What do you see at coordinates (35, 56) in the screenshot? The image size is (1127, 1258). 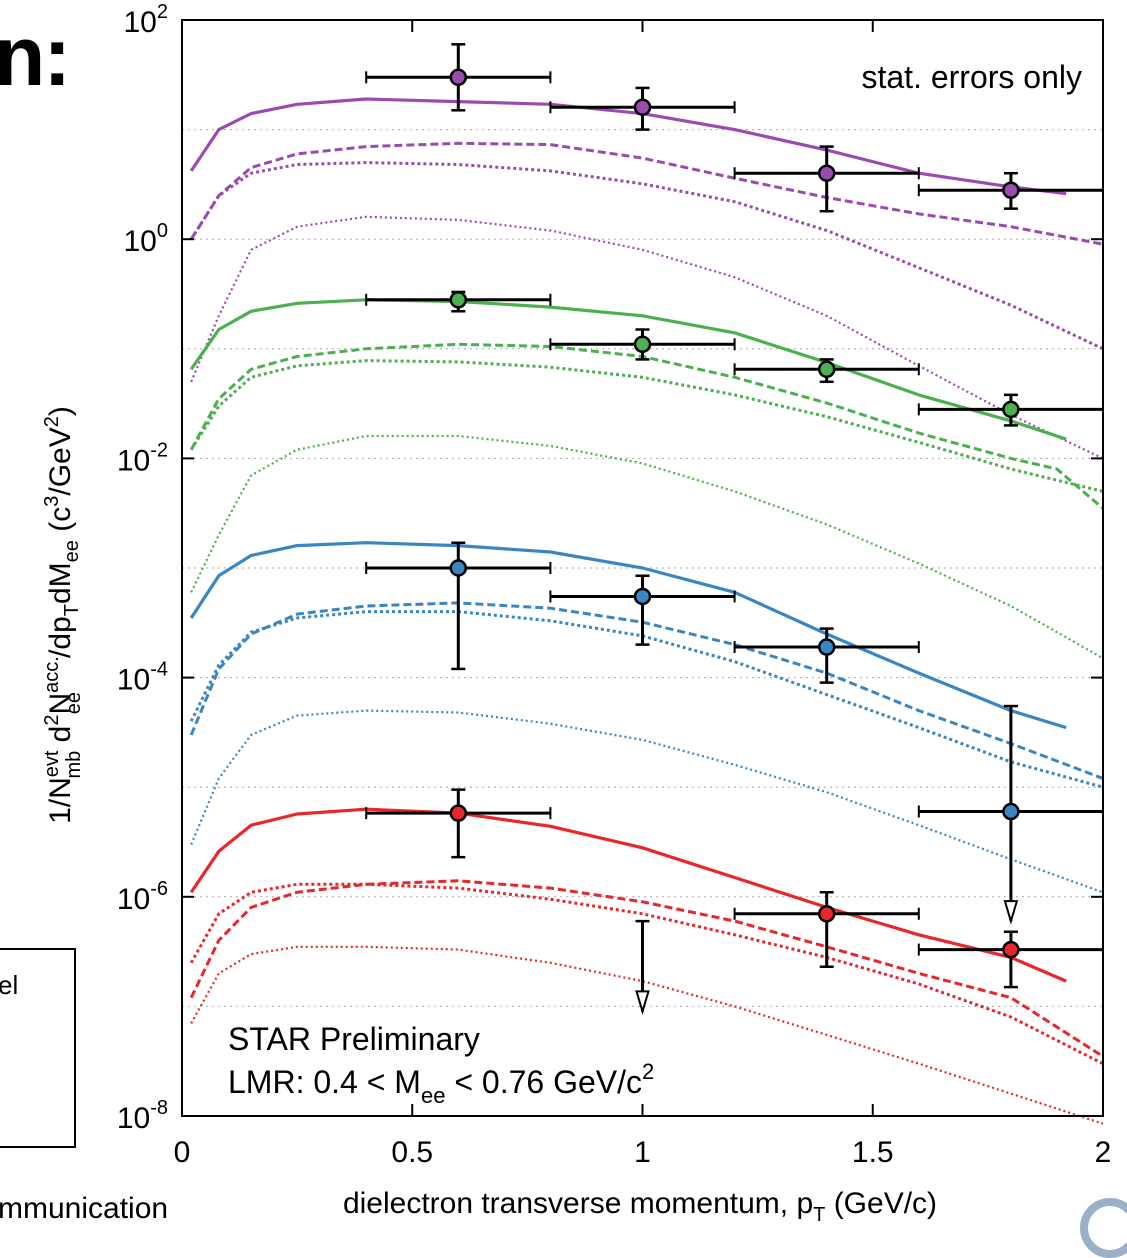 I see `cropped-title-fragment: n:` at bounding box center [35, 56].